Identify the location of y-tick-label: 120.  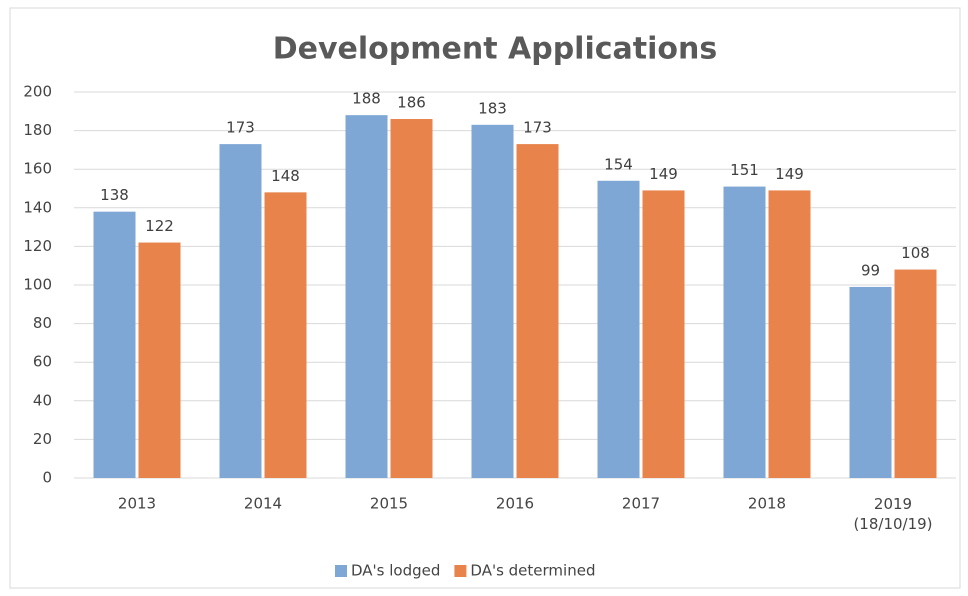
(37, 246).